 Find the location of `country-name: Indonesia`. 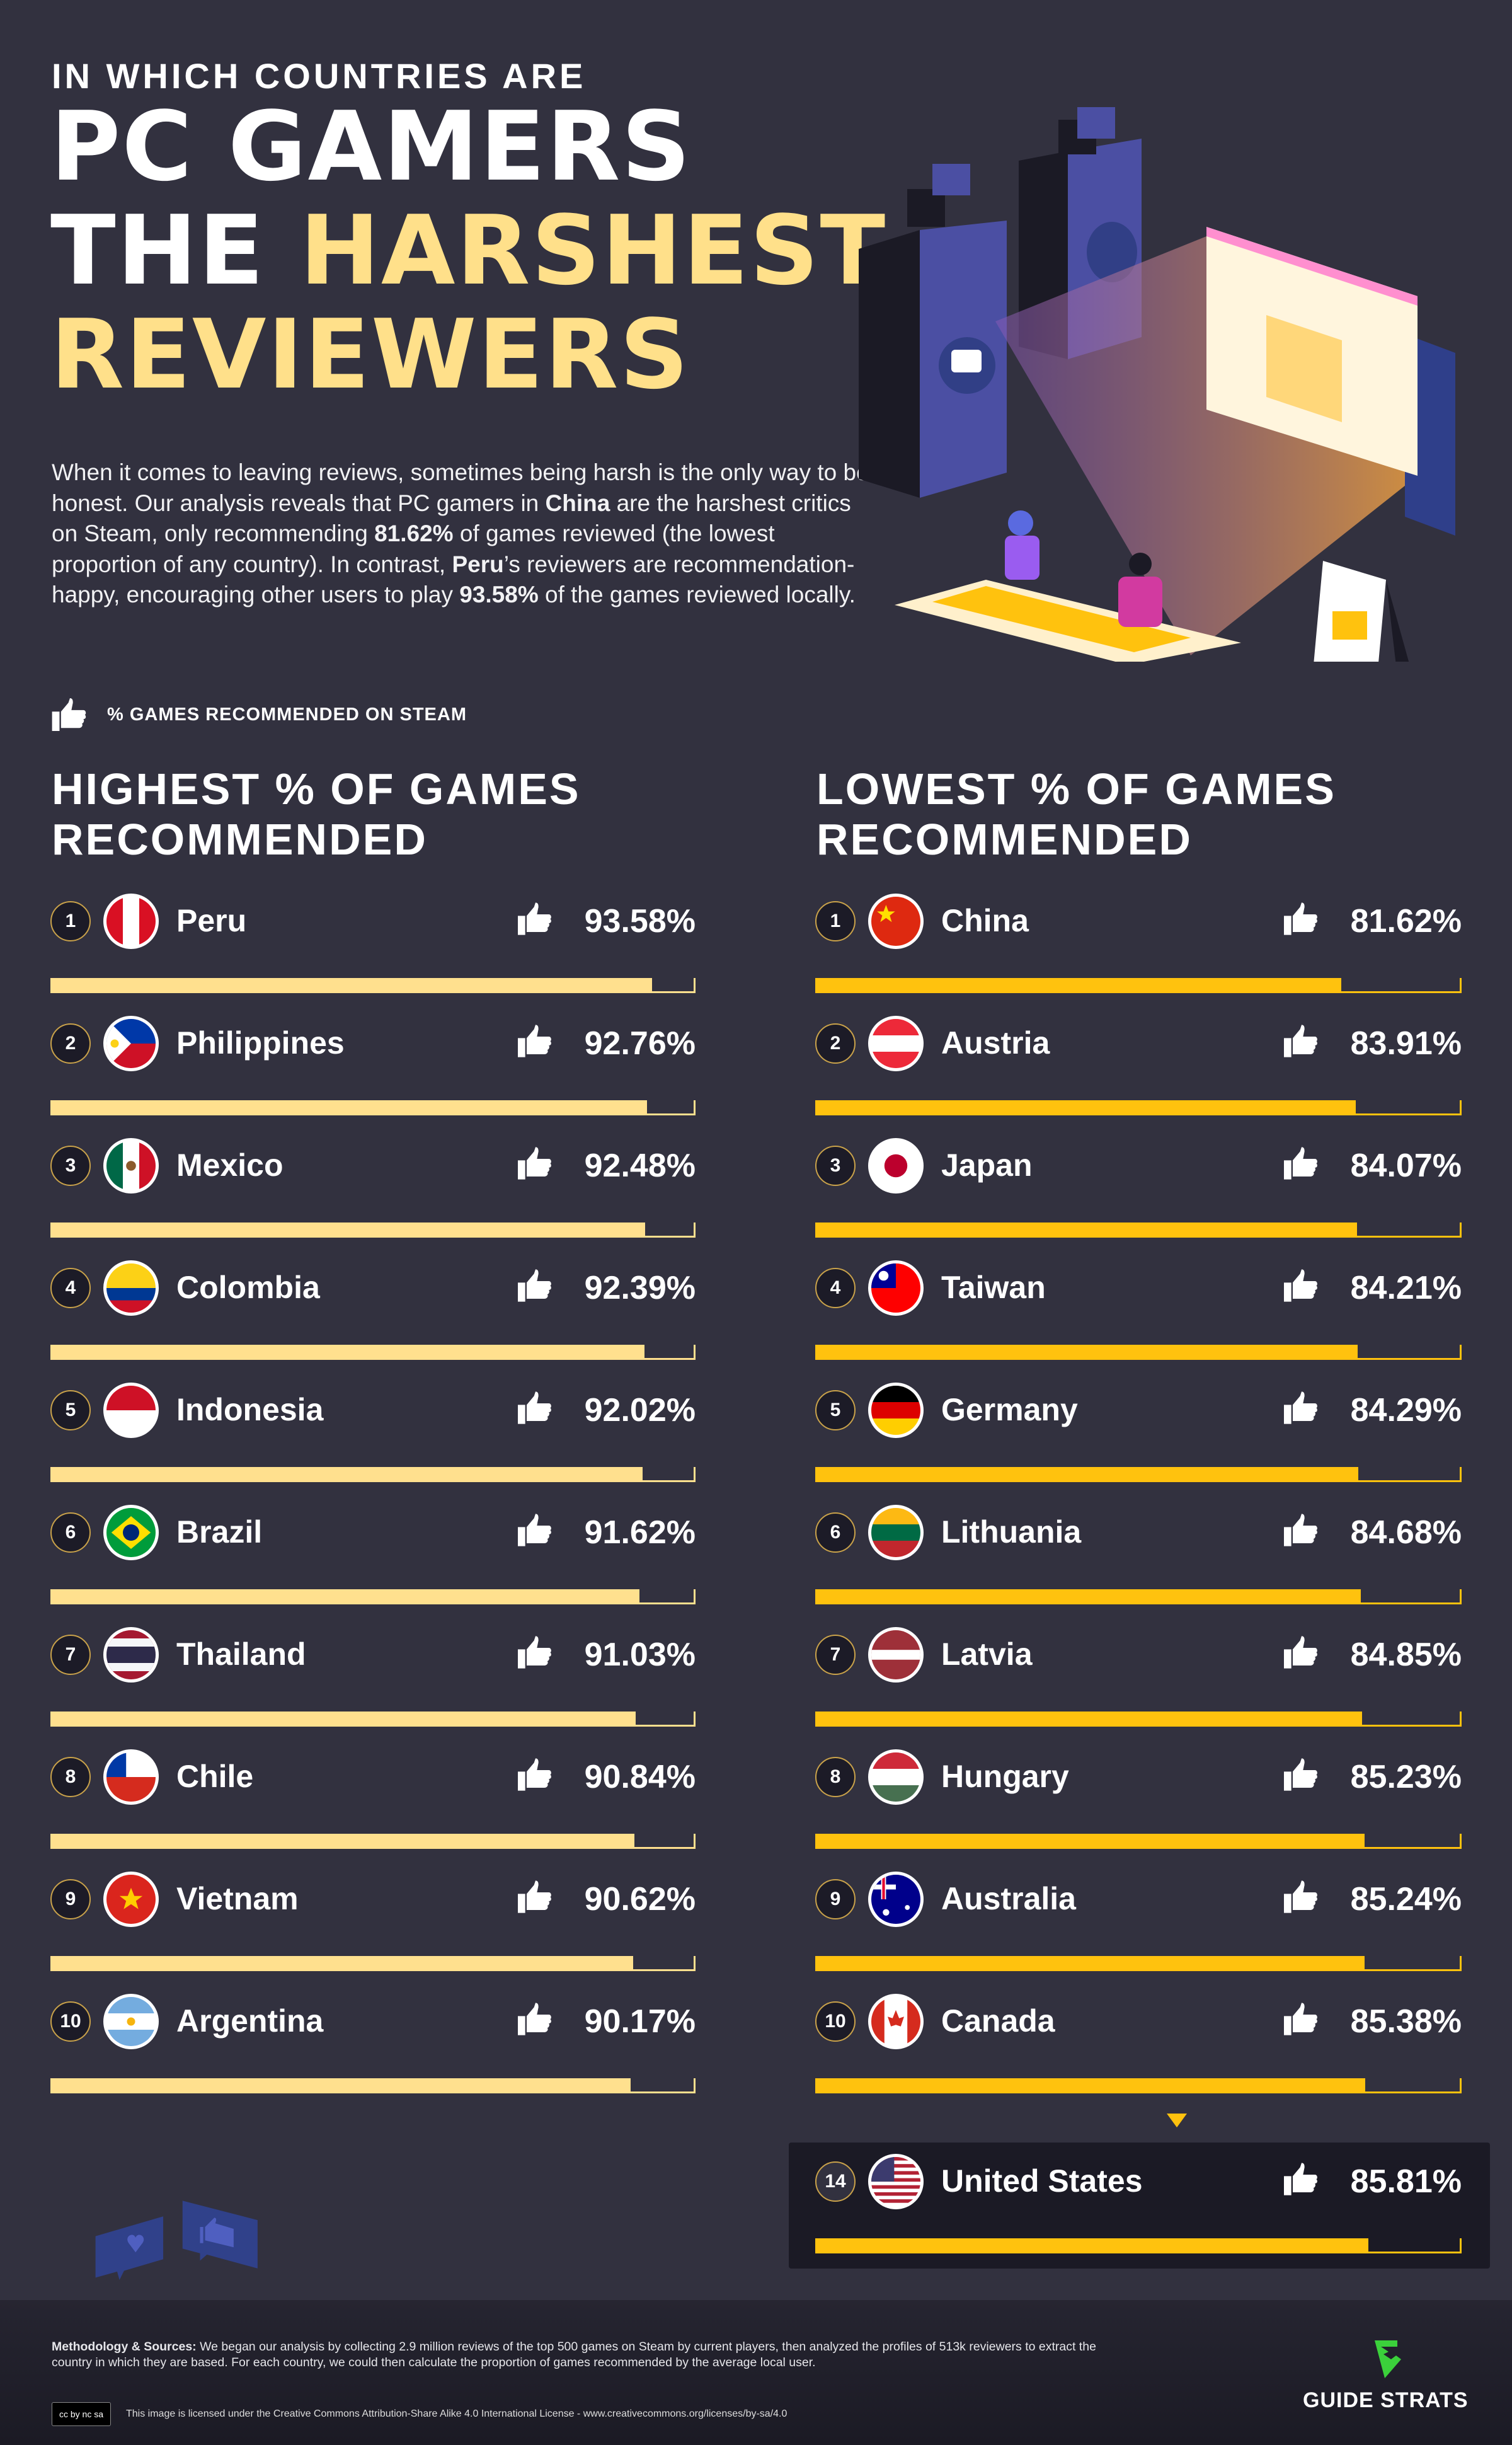

country-name: Indonesia is located at coordinates (250, 1409).